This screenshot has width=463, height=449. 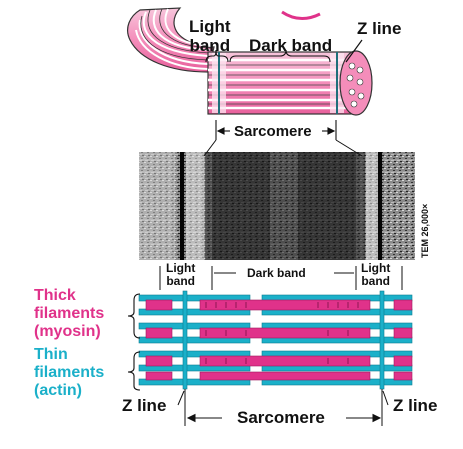 What do you see at coordinates (277, 205) in the screenshot?
I see `tem-micrograph` at bounding box center [277, 205].